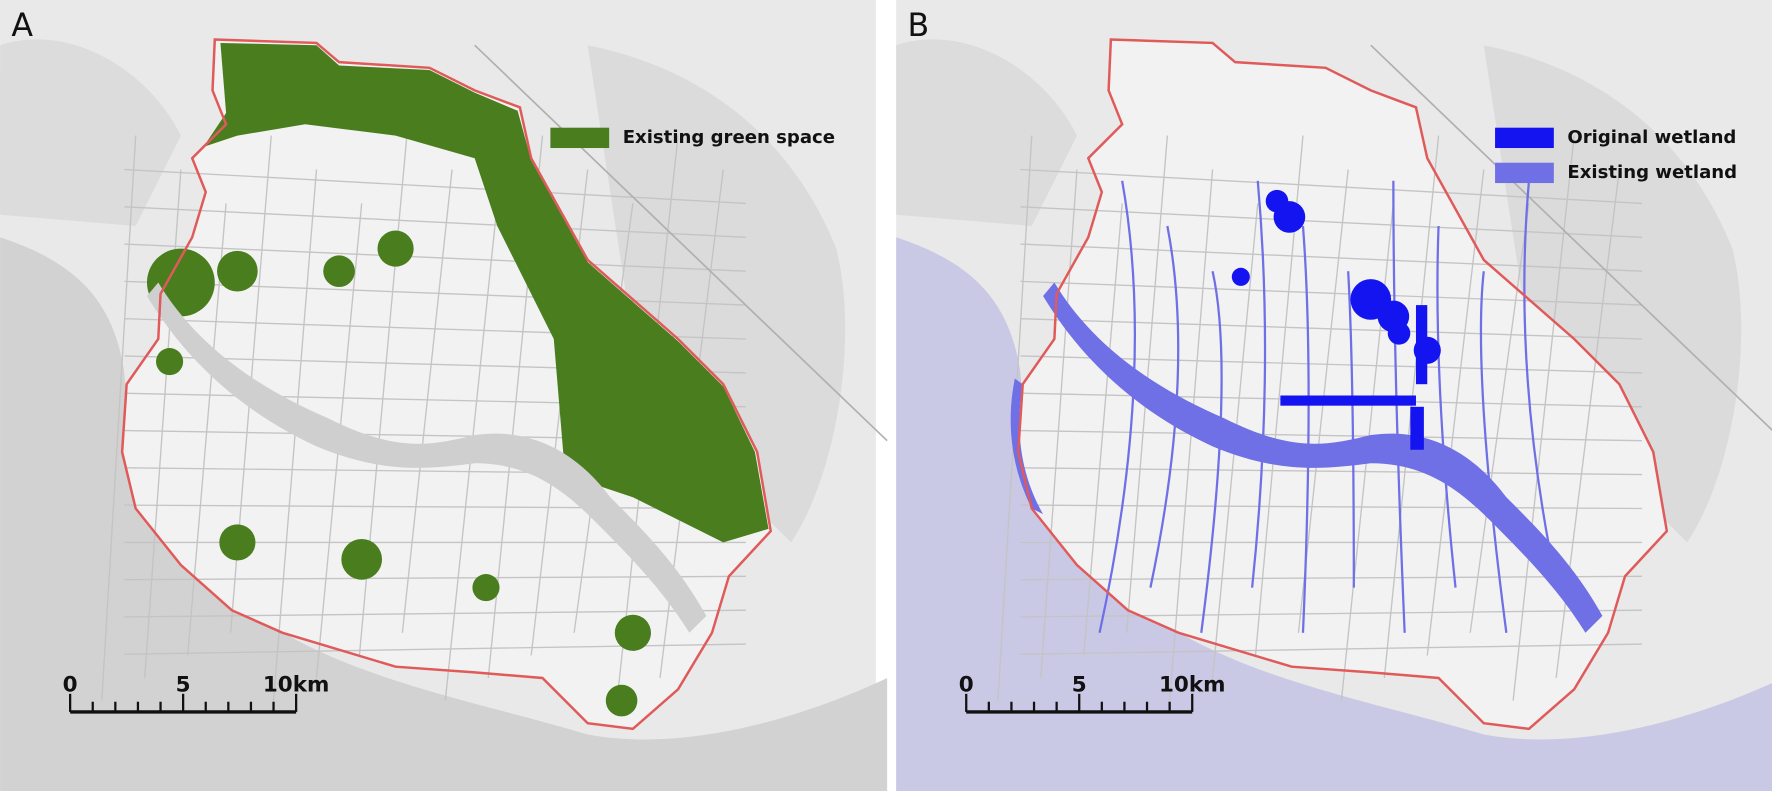 This screenshot has height=791, width=1772. I want to click on panel-label: A, so click(22, 26).